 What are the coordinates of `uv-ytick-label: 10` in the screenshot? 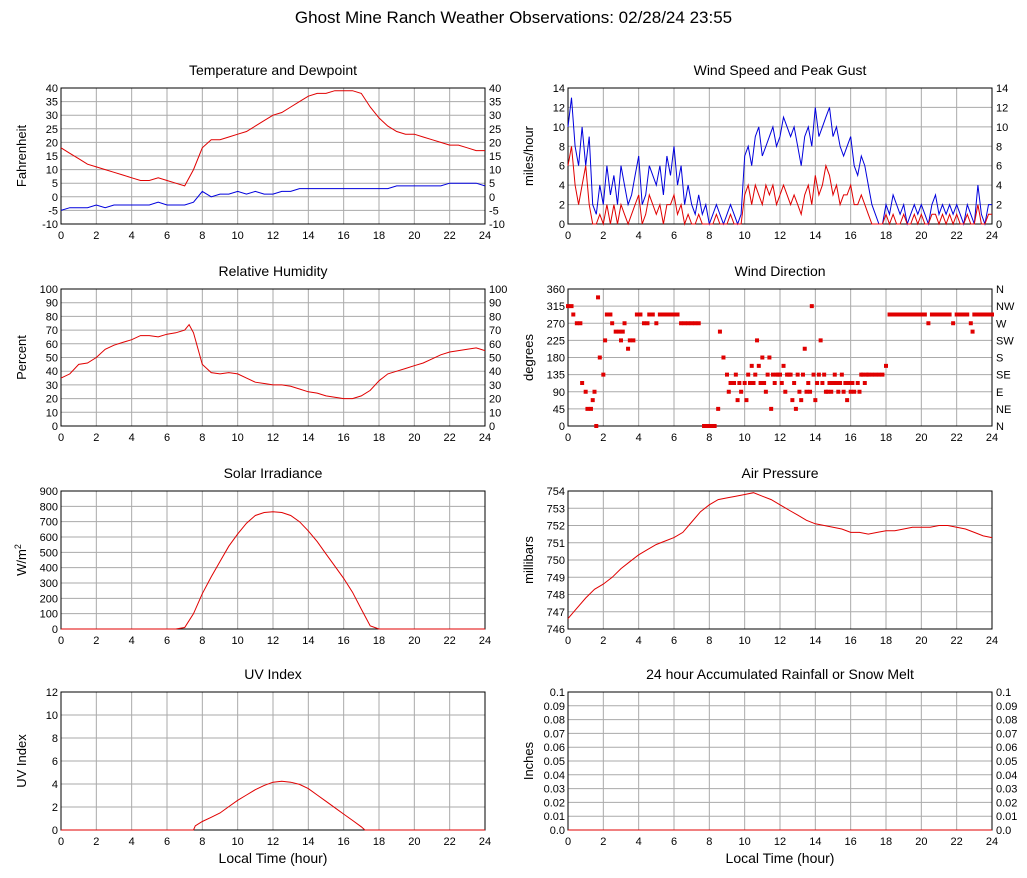 It's located at (52, 716).